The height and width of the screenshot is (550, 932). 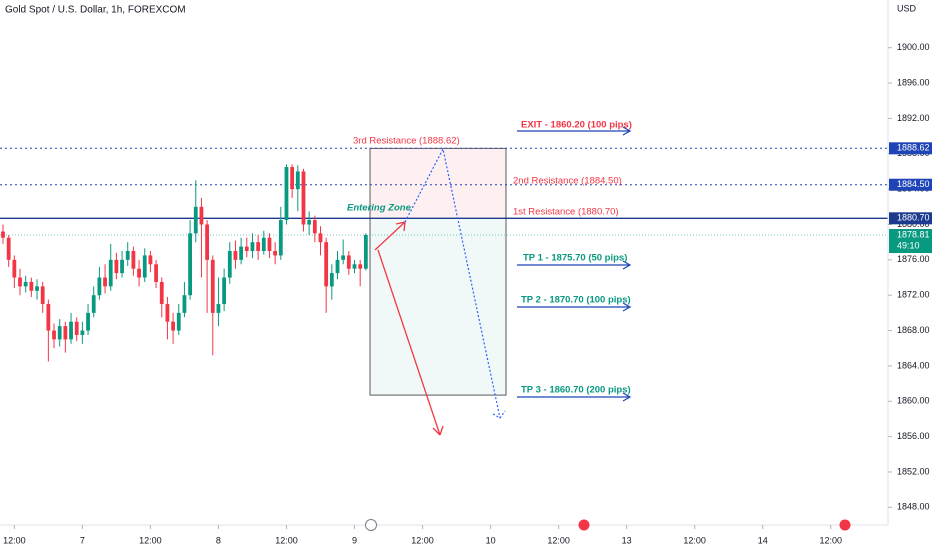 What do you see at coordinates (913, 47) in the screenshot?
I see `y-tick-label: 1900.00` at bounding box center [913, 47].